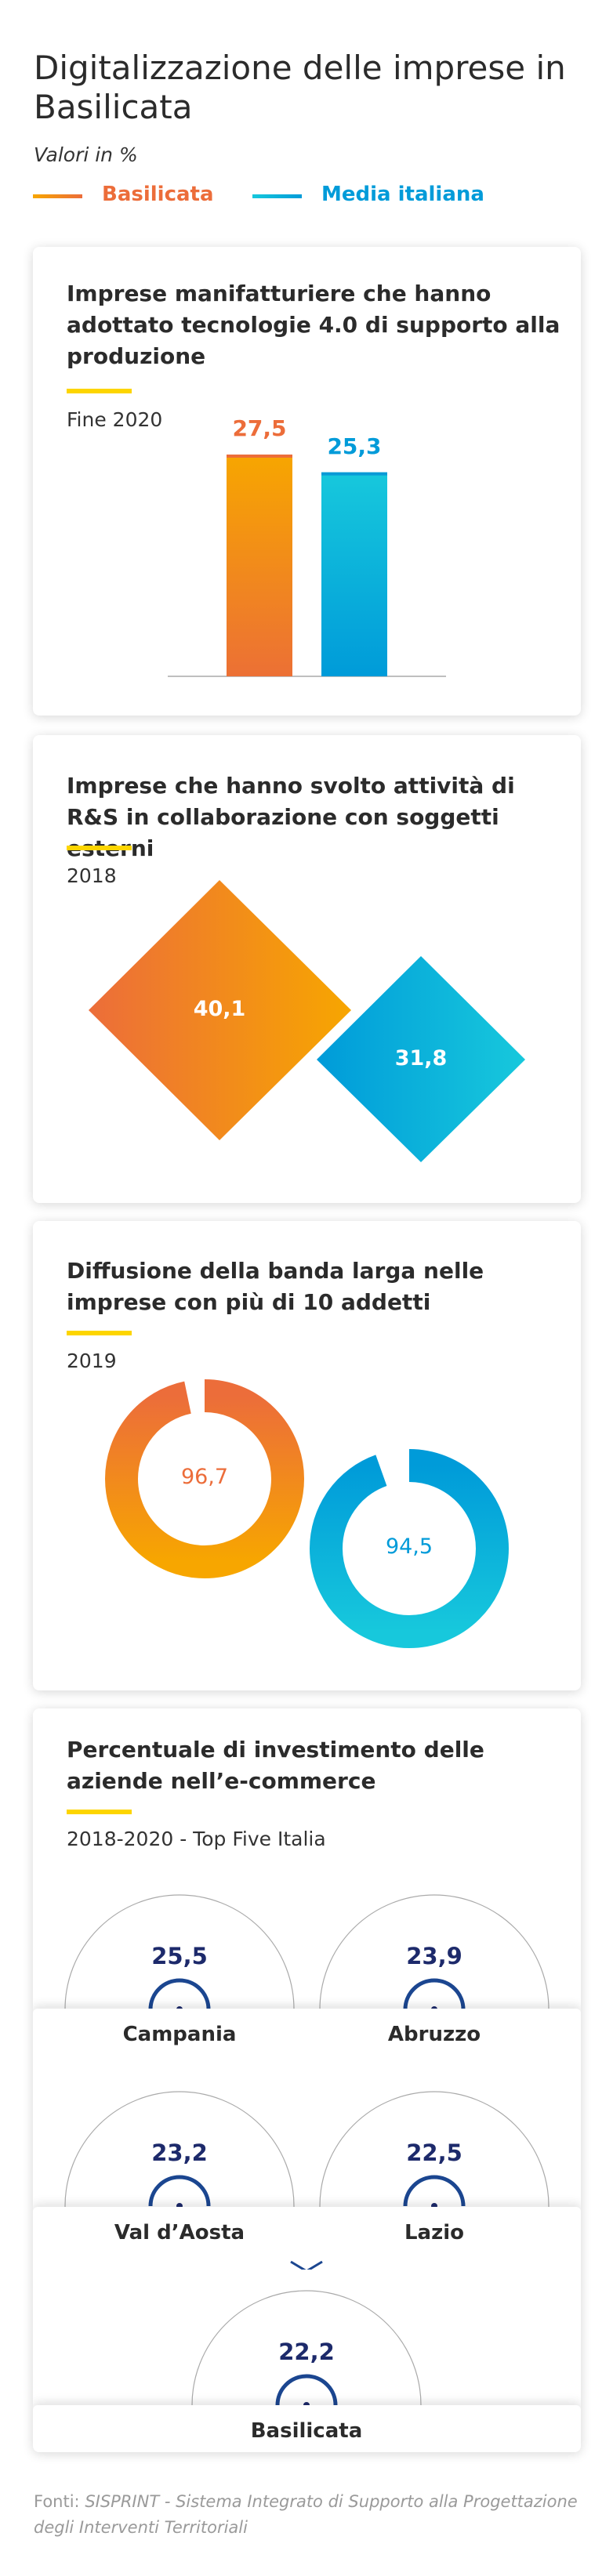 Image resolution: width=613 pixels, height=2576 pixels. Describe the element at coordinates (434, 2152) in the screenshot. I see `region-value: 22,5` at that location.